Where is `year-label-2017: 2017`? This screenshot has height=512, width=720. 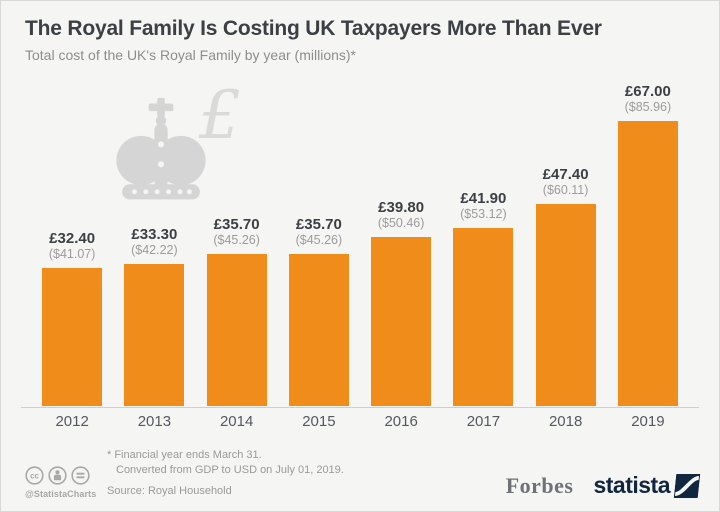 year-label-2017: 2017 is located at coordinates (483, 421).